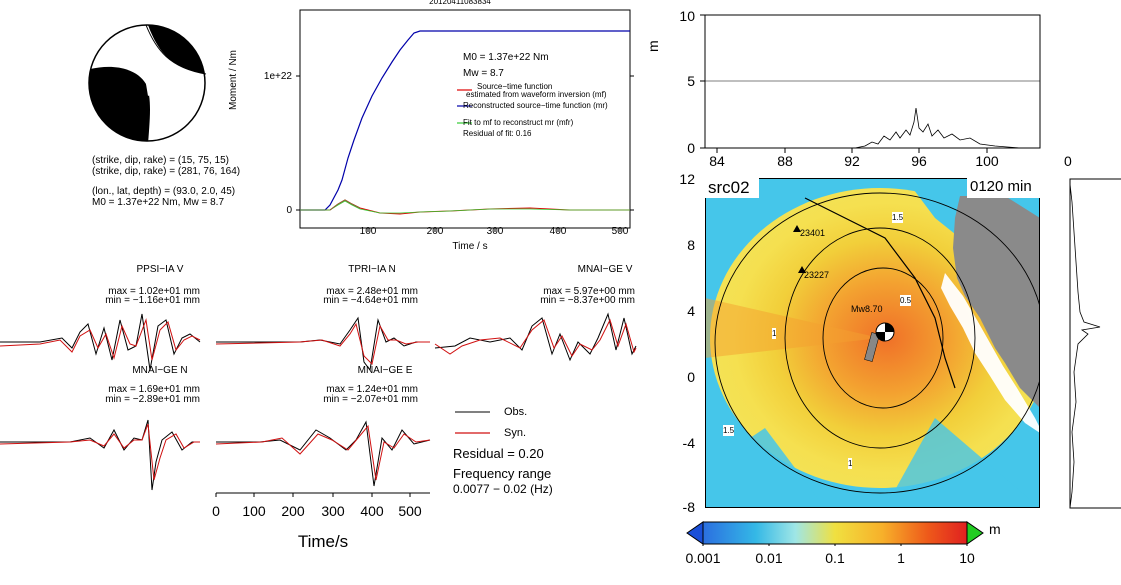 The height and width of the screenshot is (585, 1121). I want to click on station-23401-marker, so click(797, 228).